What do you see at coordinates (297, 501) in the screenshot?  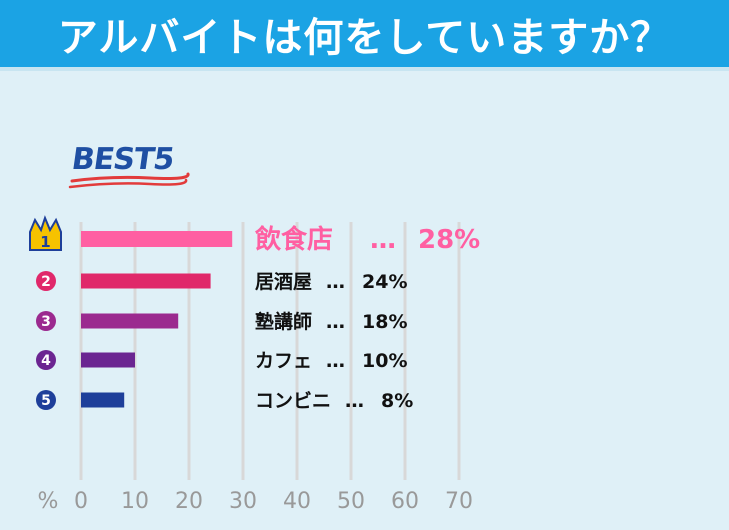 I see `tick-label: 40` at bounding box center [297, 501].